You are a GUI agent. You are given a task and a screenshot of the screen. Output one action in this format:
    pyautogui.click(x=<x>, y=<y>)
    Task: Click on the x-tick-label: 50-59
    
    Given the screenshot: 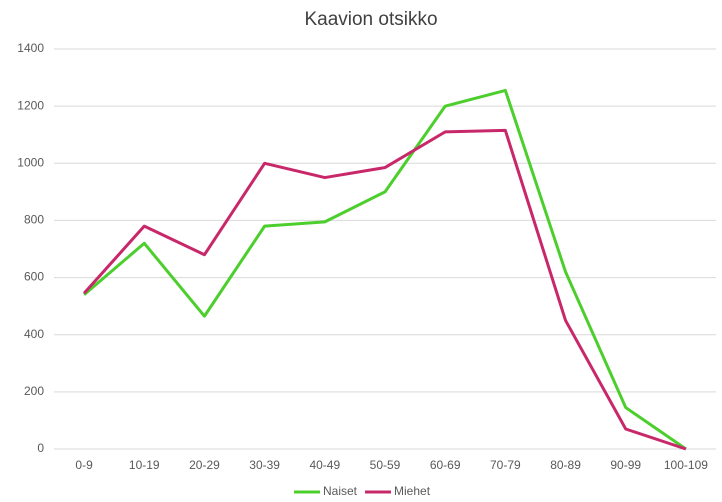 What is the action you would take?
    pyautogui.click(x=385, y=465)
    